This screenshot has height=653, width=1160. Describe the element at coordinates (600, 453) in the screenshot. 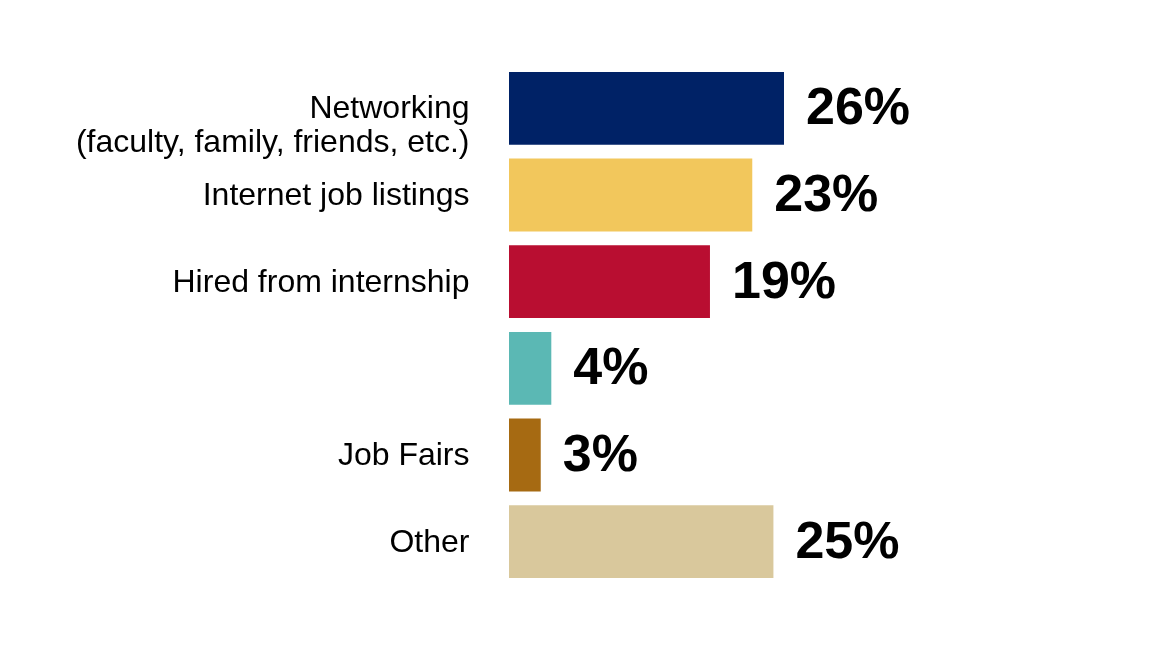

I see `data-label: 3%` at that location.